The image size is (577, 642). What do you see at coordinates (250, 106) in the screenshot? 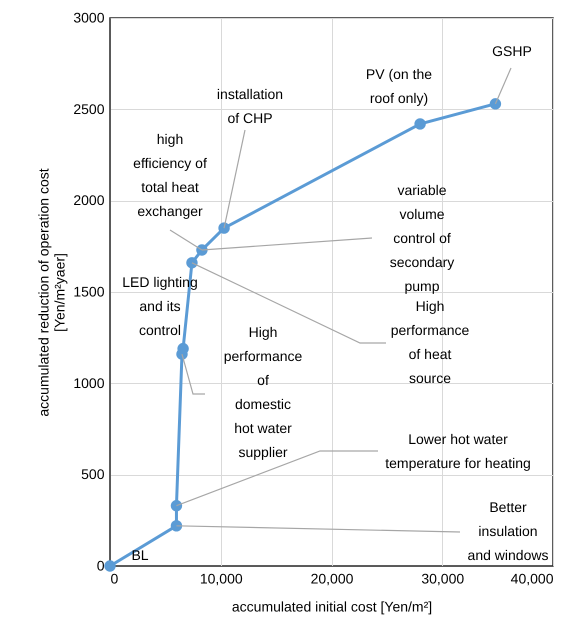
I see `annotation: installation of CHP` at bounding box center [250, 106].